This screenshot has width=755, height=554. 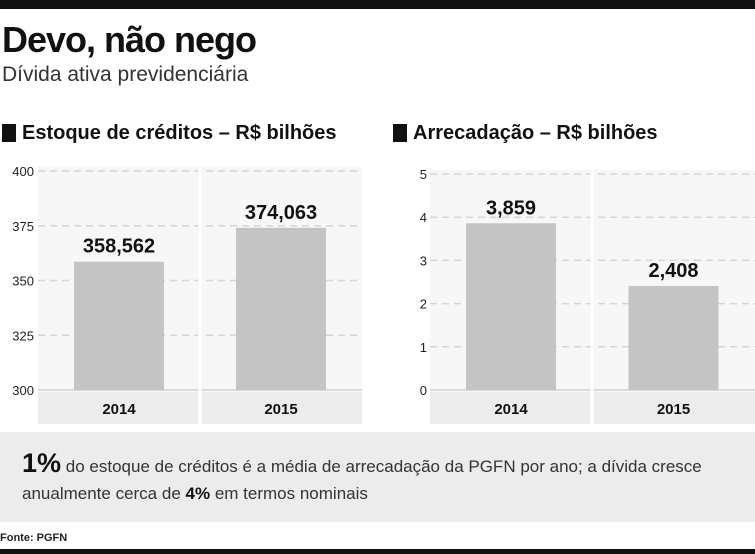 What do you see at coordinates (423, 390) in the screenshot?
I see `chart-2-y-tick-label: 0` at bounding box center [423, 390].